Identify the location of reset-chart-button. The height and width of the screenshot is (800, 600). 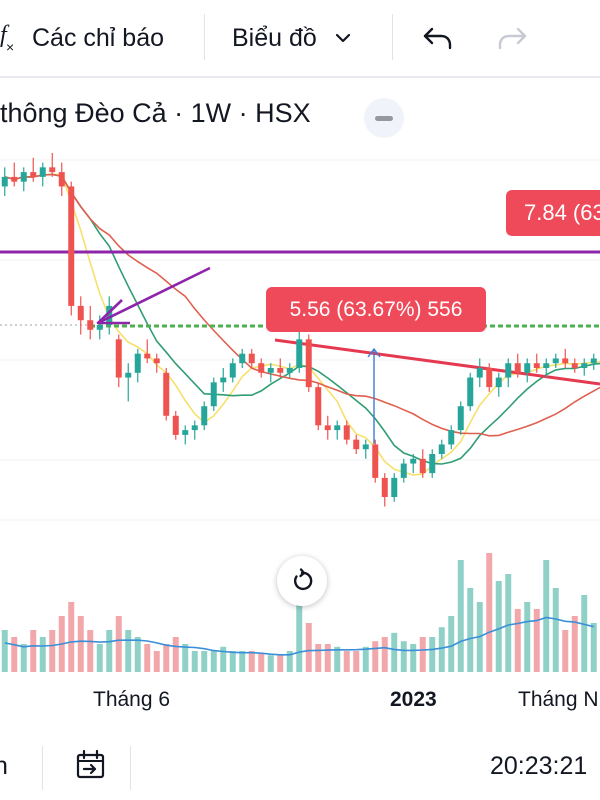
(302, 581).